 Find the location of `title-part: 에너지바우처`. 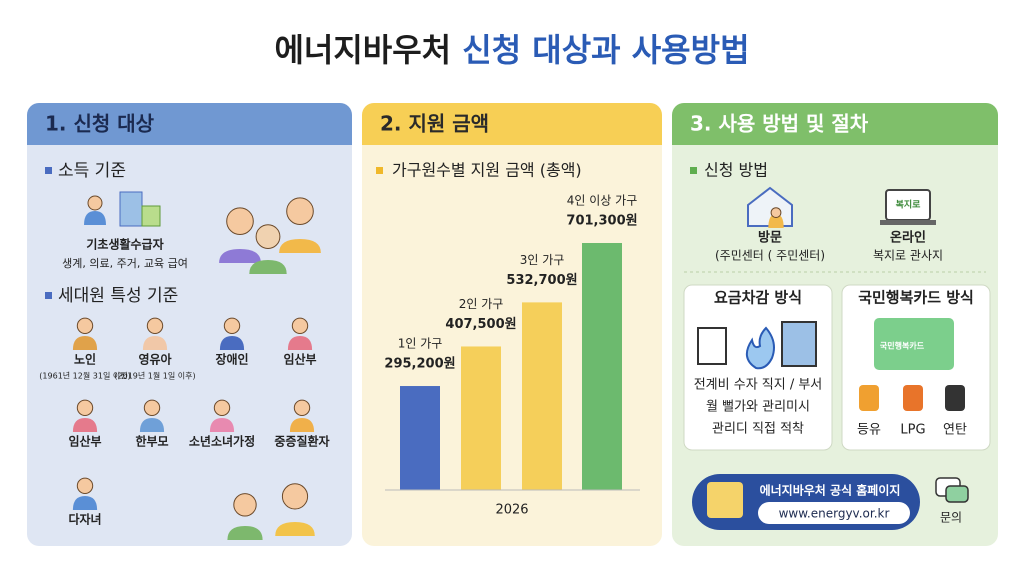

title-part: 에너지바우처 is located at coordinates (362, 50).